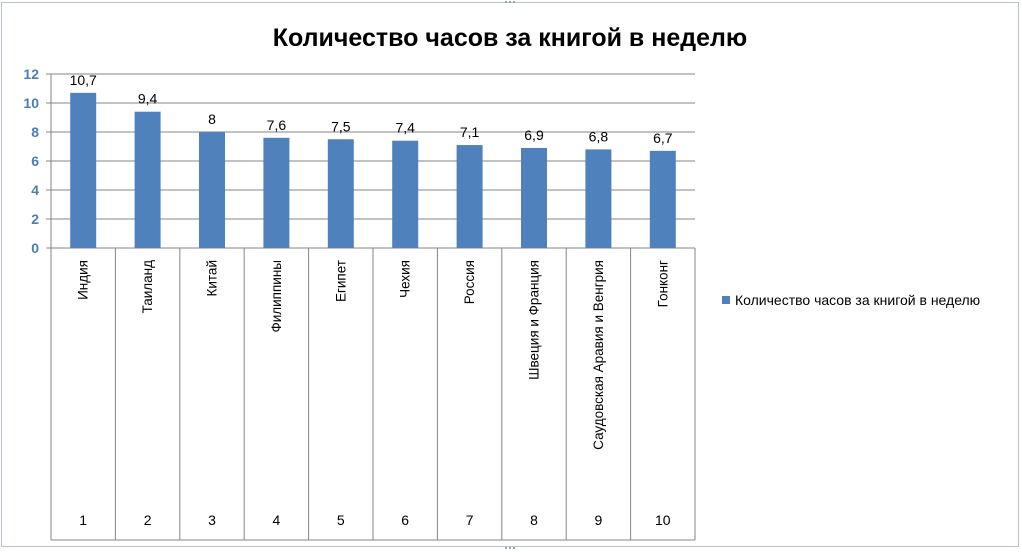  I want to click on data-label-2: 8, so click(212, 119).